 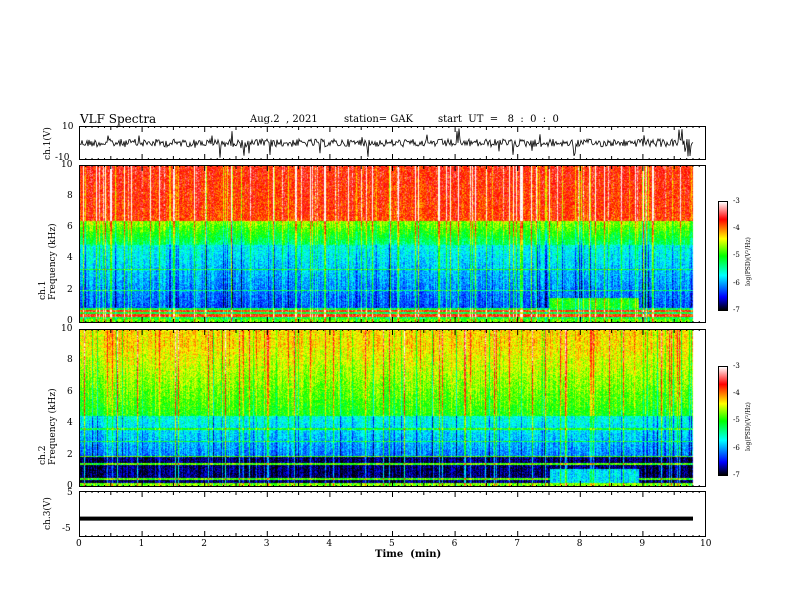 I want to click on ch1-cb-tick-m4: -4, so click(x=736, y=228).